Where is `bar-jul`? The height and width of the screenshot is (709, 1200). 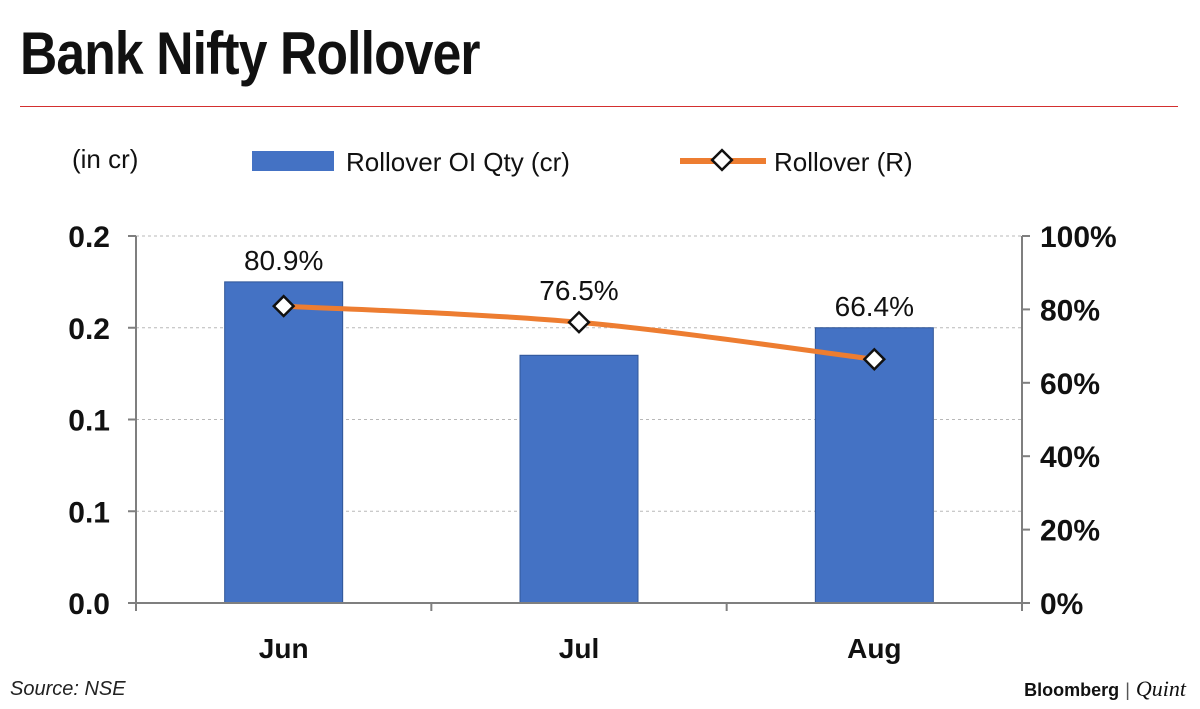
bar-jul is located at coordinates (579, 479).